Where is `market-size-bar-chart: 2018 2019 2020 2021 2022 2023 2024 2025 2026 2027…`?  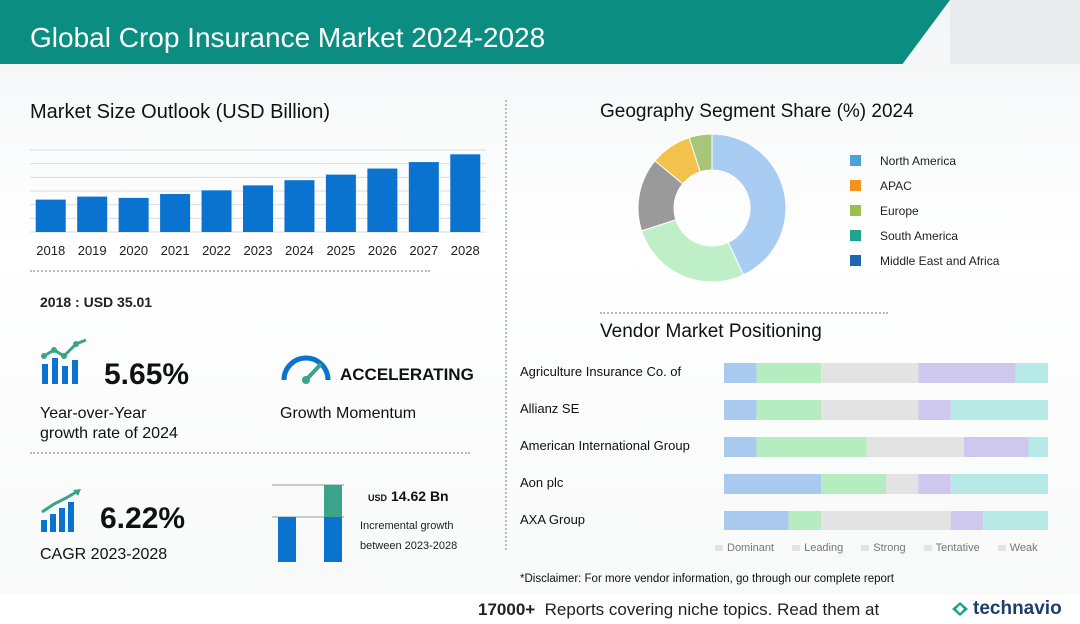
market-size-bar-chart: 2018 2019 2020 2021 2022 2023 2024 2025 2026 2027… is located at coordinates (258, 203).